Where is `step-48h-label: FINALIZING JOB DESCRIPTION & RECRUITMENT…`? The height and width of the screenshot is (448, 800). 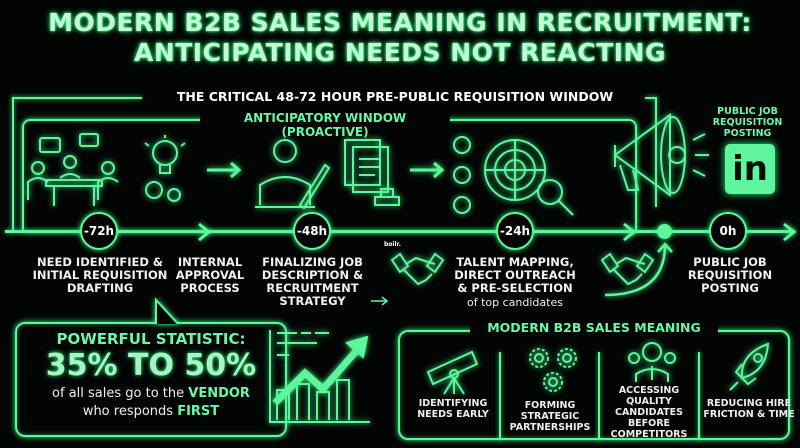
step-48h-label: FINALIZING JOB DESCRIPTION & RECRUITMENT… is located at coordinates (312, 281).